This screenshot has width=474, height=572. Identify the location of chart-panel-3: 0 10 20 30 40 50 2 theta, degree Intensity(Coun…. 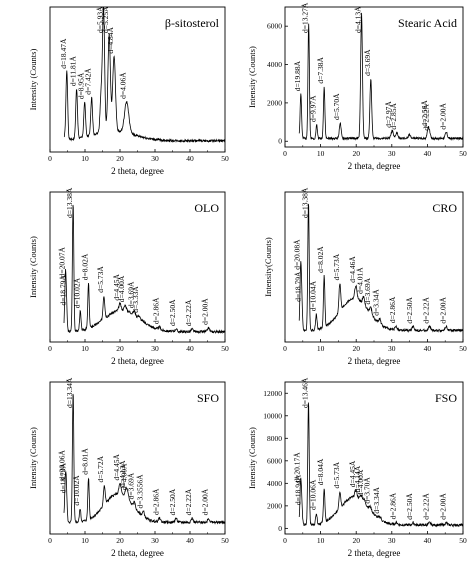
(365, 276).